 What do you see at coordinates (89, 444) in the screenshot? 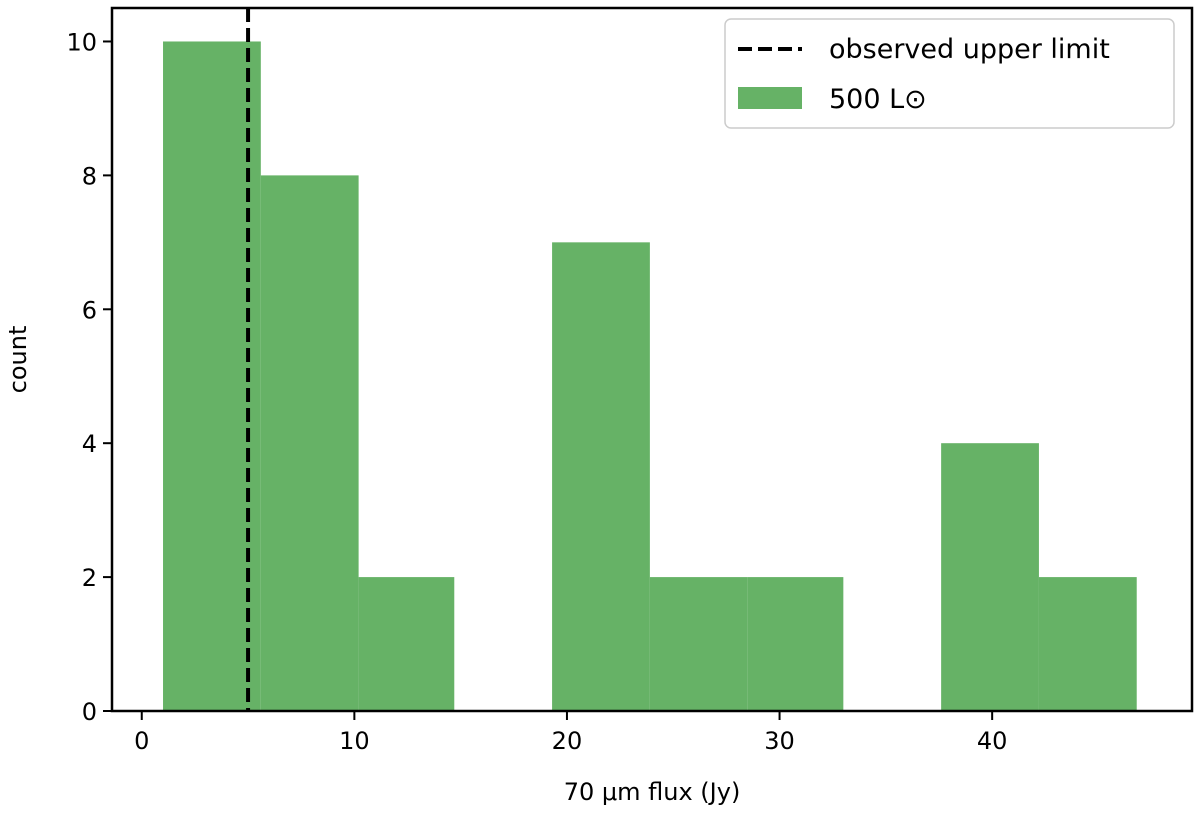
I see `y-tick-label: 4` at bounding box center [89, 444].